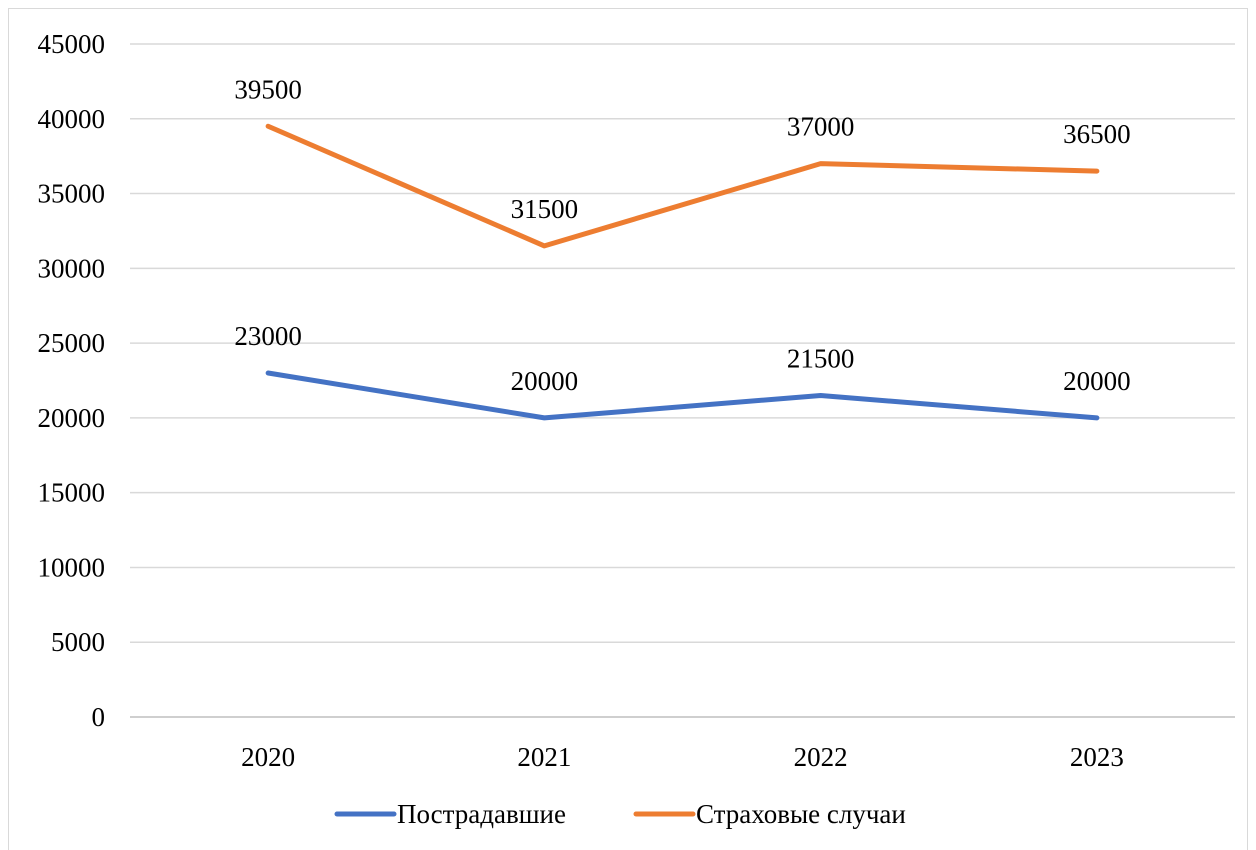  What do you see at coordinates (268, 336) in the screenshot?
I see `data-label: 23000` at bounding box center [268, 336].